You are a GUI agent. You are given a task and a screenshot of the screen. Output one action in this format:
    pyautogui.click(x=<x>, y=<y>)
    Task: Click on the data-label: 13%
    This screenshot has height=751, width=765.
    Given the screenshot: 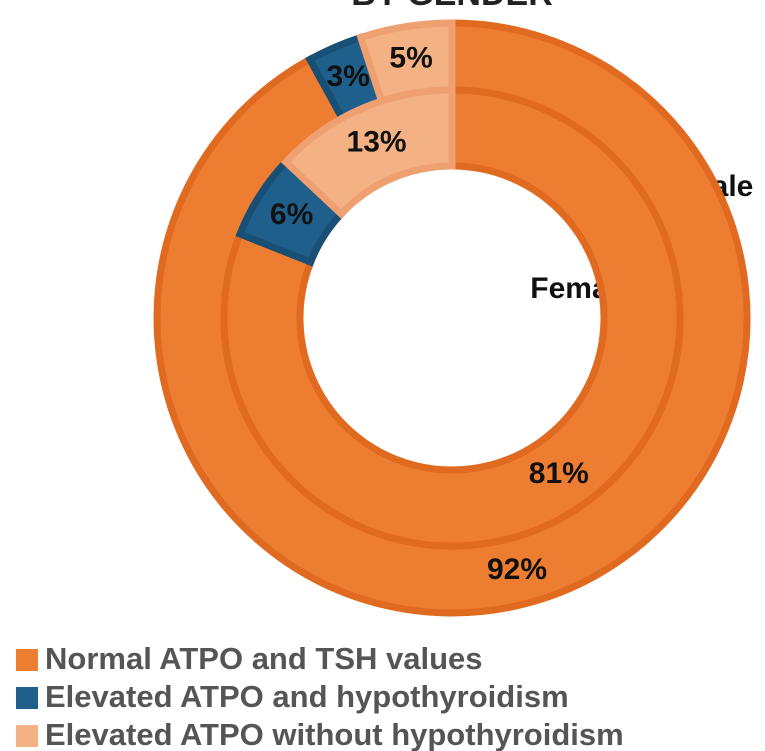 What is the action you would take?
    pyautogui.click(x=377, y=142)
    